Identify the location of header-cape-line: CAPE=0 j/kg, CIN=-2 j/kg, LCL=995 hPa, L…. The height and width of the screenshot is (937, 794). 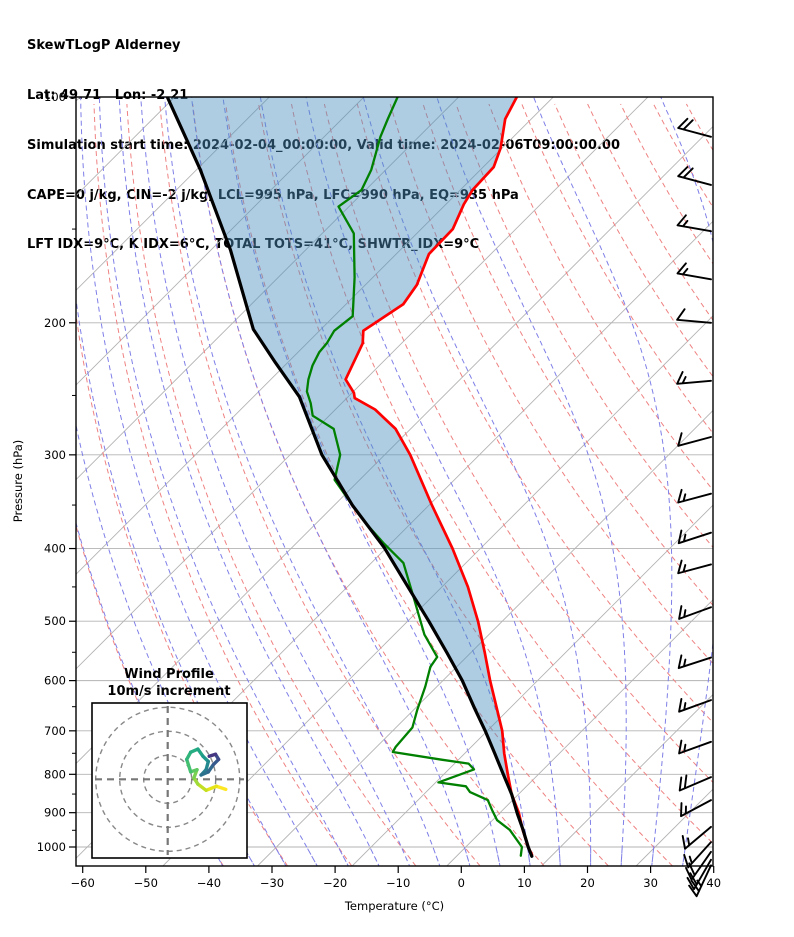
(273, 195).